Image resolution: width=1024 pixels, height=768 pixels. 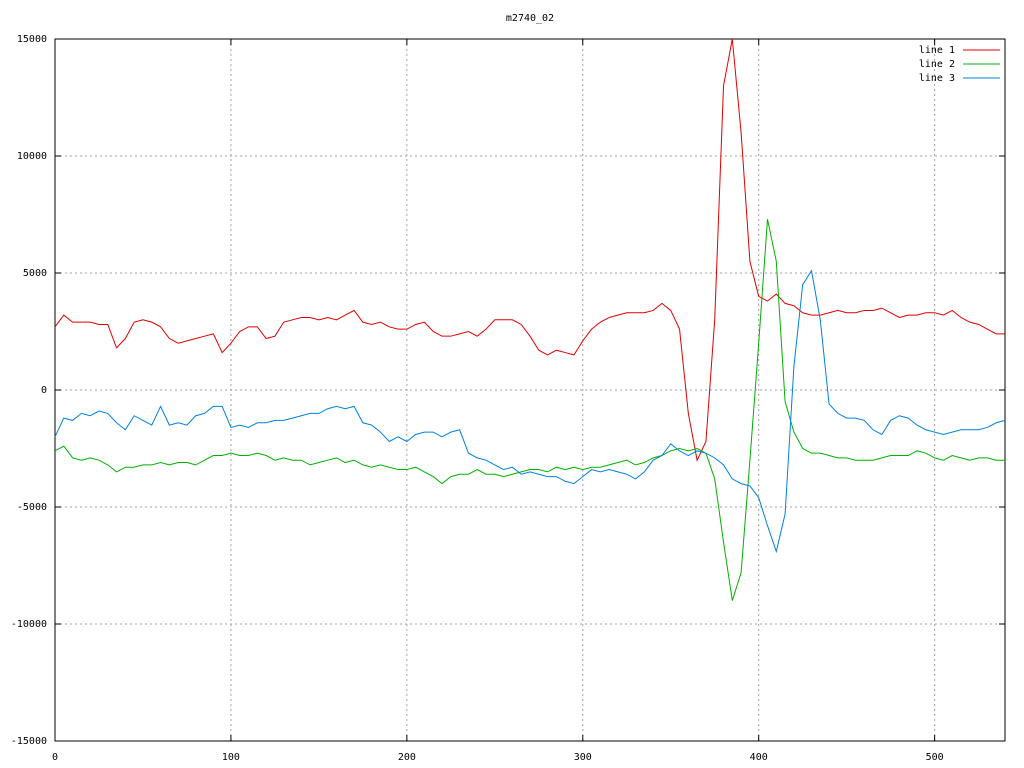 I want to click on legend-label: line 2, so click(x=937, y=64).